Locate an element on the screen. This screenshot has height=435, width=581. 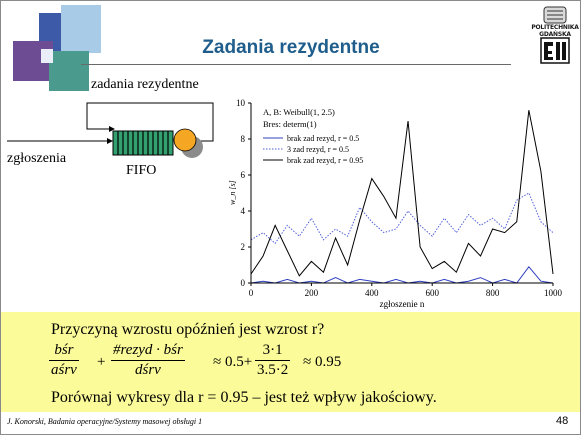
x-tick-label: 400 is located at coordinates (372, 293).